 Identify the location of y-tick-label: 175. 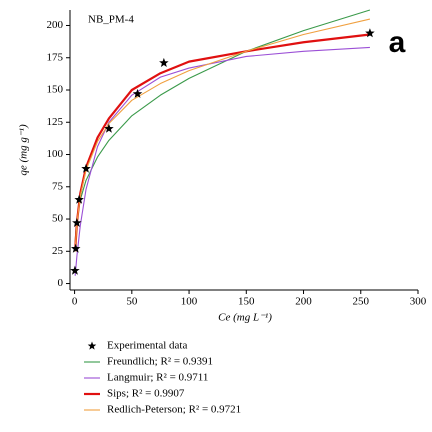
(55, 57).